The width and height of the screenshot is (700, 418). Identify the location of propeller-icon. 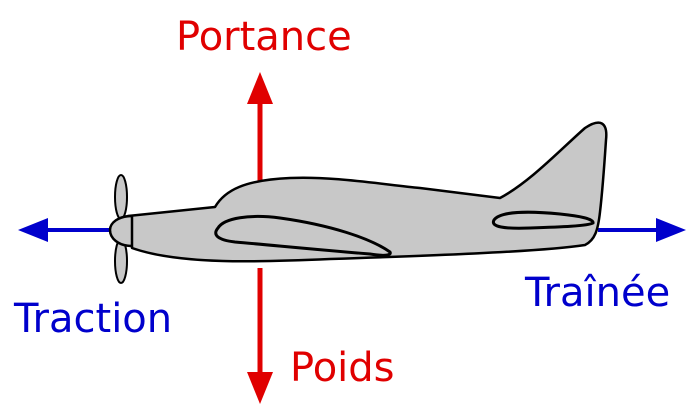
(121, 229).